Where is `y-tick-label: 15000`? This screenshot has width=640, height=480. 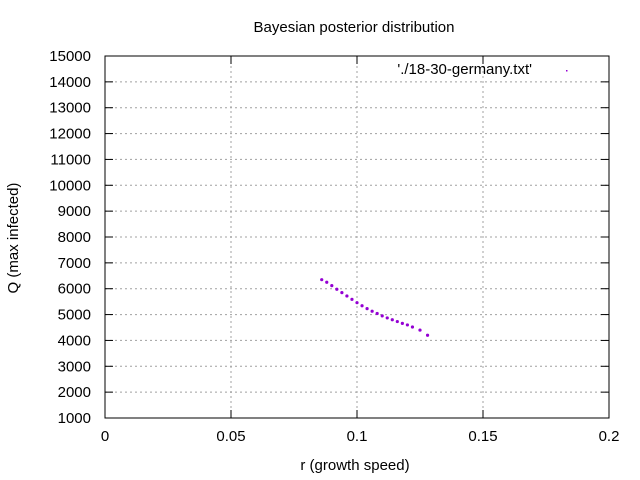 y-tick-label: 15000 is located at coordinates (70, 56).